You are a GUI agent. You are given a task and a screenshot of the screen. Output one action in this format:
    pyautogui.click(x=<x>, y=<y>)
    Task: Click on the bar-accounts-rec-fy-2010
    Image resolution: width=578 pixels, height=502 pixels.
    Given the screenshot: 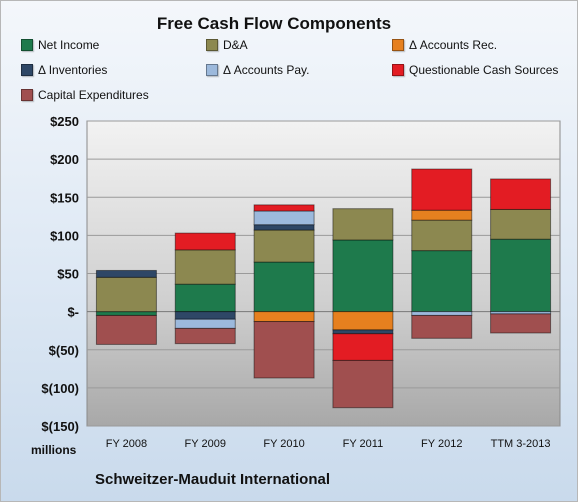 What is the action you would take?
    pyautogui.click(x=284, y=317)
    